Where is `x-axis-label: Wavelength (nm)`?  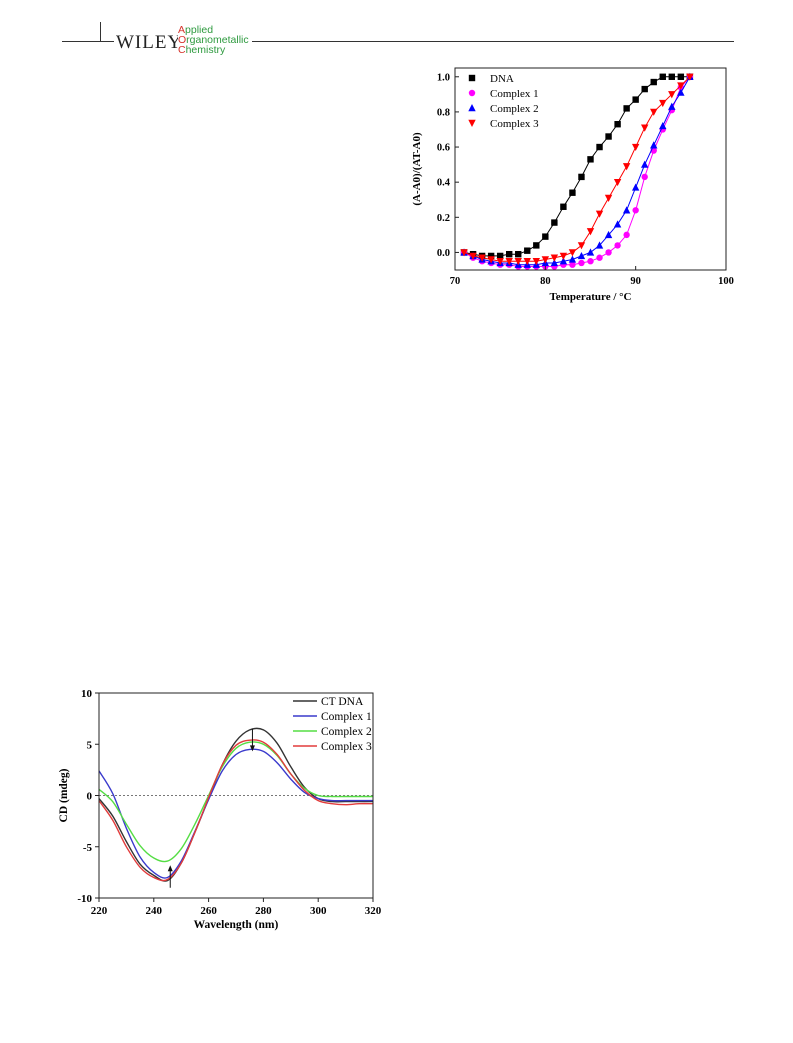 x-axis-label: Wavelength (nm) is located at coordinates (236, 925).